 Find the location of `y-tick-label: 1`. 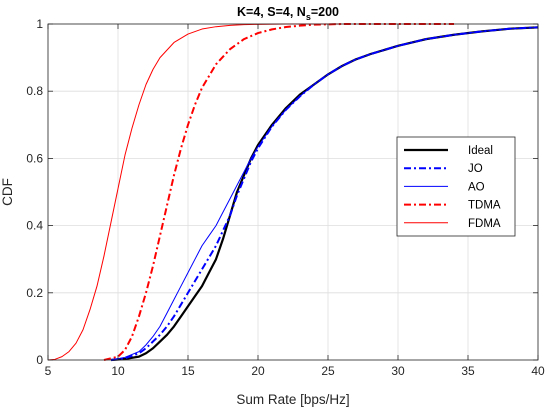

y-tick-label: 1 is located at coordinates (39, 24).